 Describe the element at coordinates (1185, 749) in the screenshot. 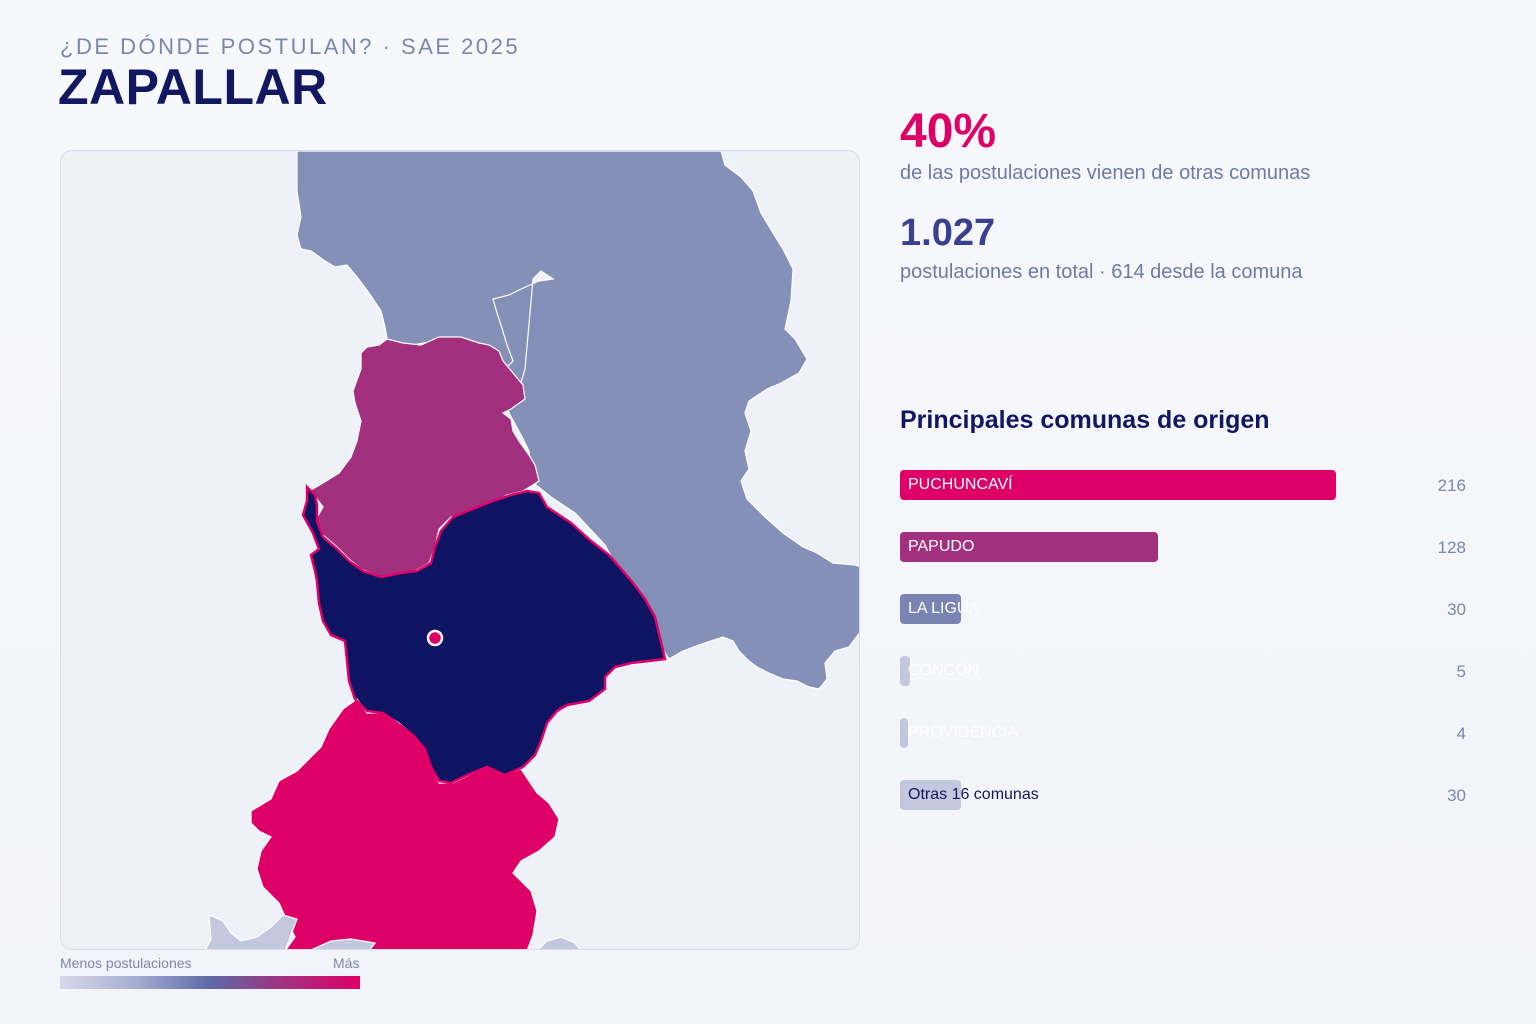

I see `bar-row: PROVIDENCIA 4` at that location.